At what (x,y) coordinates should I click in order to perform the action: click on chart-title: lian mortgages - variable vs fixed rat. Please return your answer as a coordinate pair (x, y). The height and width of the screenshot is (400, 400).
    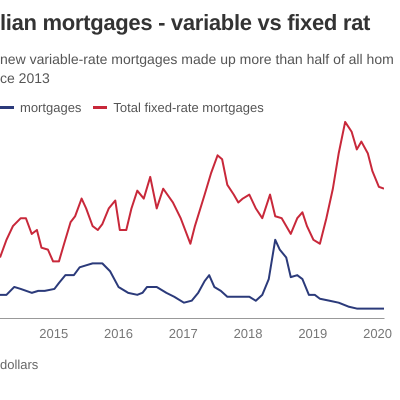
    Looking at the image, I should click on (185, 23).